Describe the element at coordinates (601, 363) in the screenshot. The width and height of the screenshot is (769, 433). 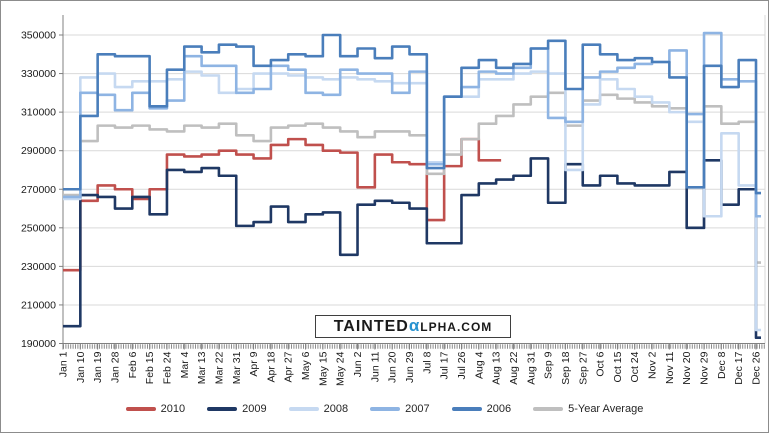
I see `x-axis-label: Oct 6` at that location.